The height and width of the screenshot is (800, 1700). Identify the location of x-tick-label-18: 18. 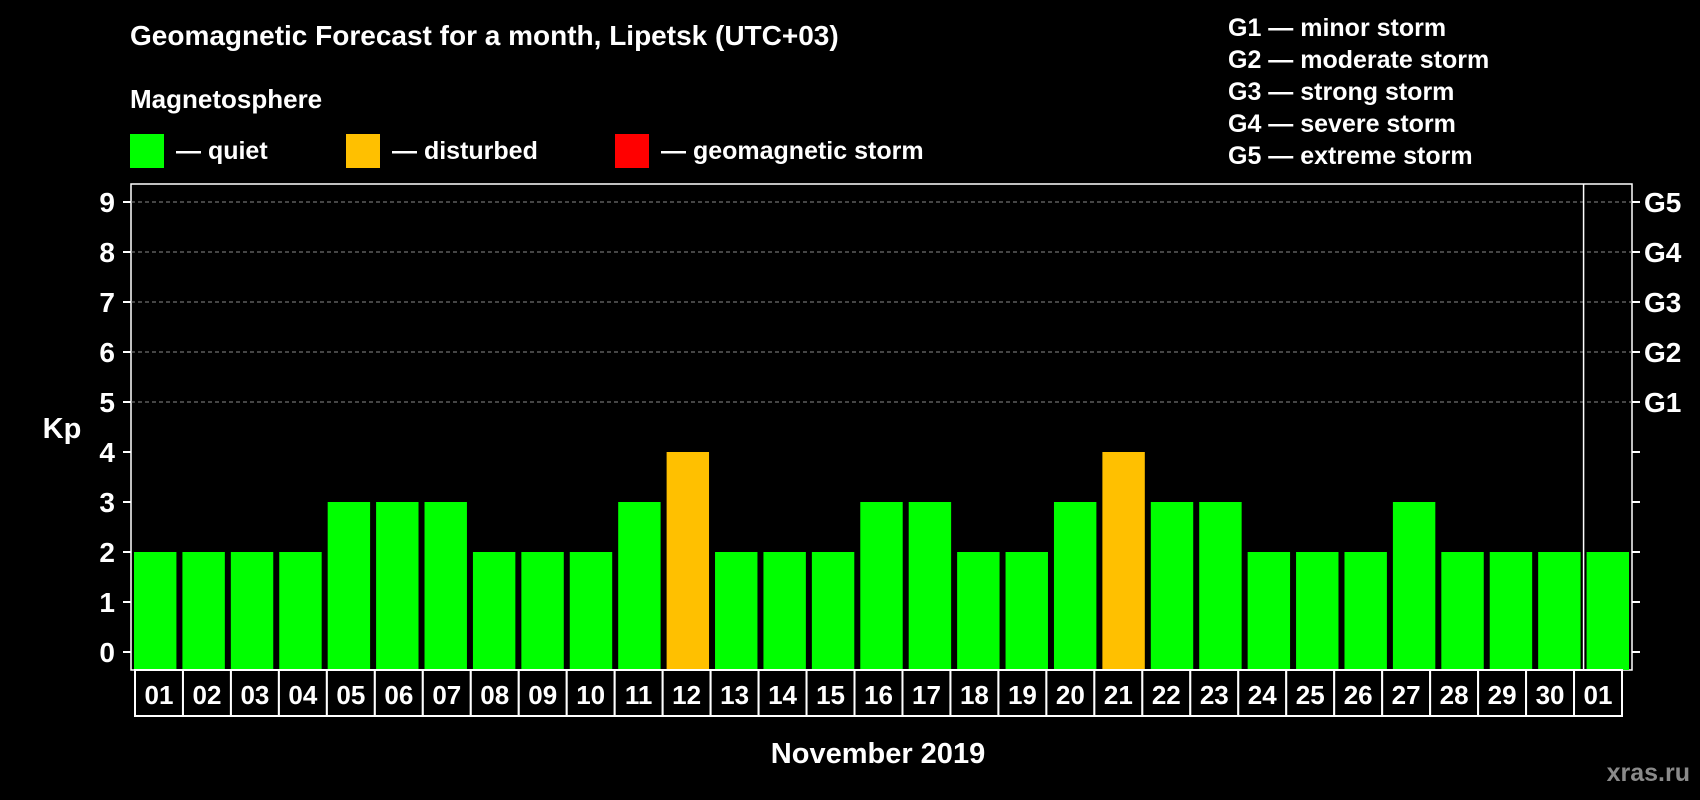
(974, 695).